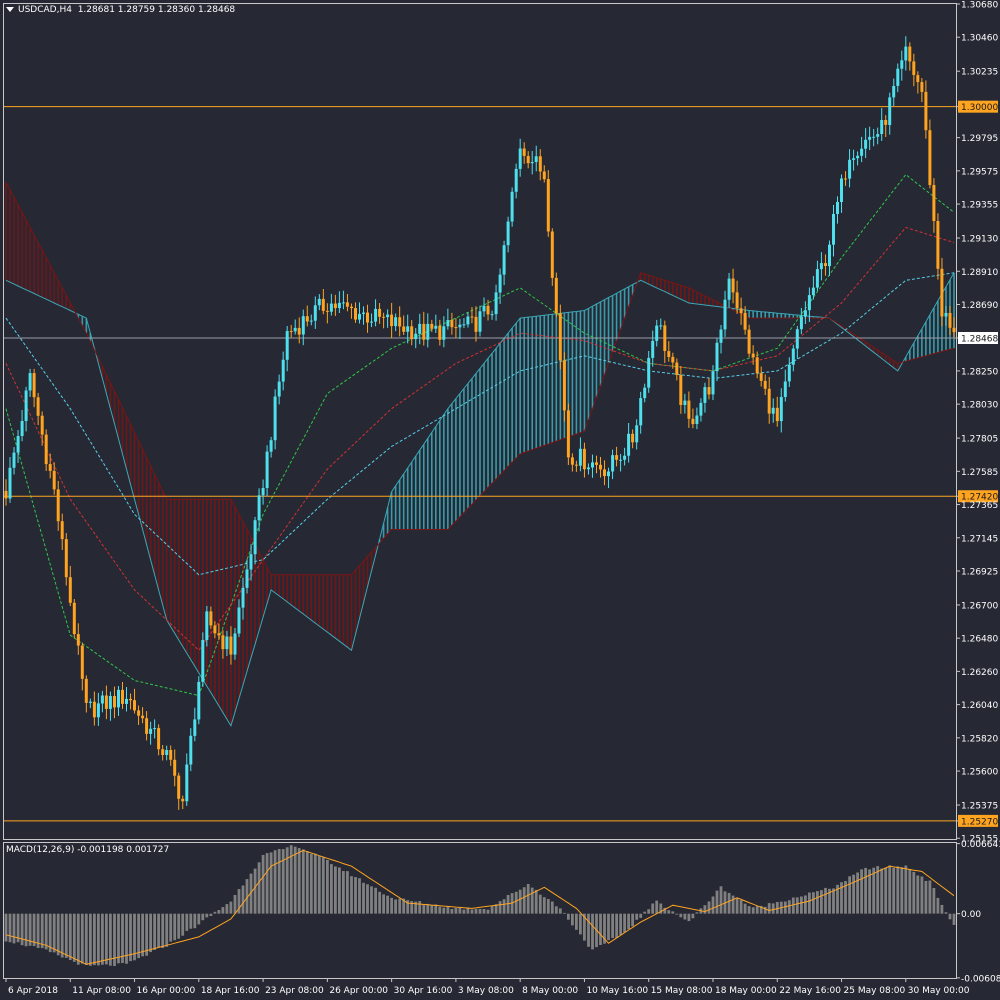 The height and width of the screenshot is (1000, 1000). What do you see at coordinates (979, 240) in the screenshot?
I see `price-tick-label: 1.29130` at bounding box center [979, 240].